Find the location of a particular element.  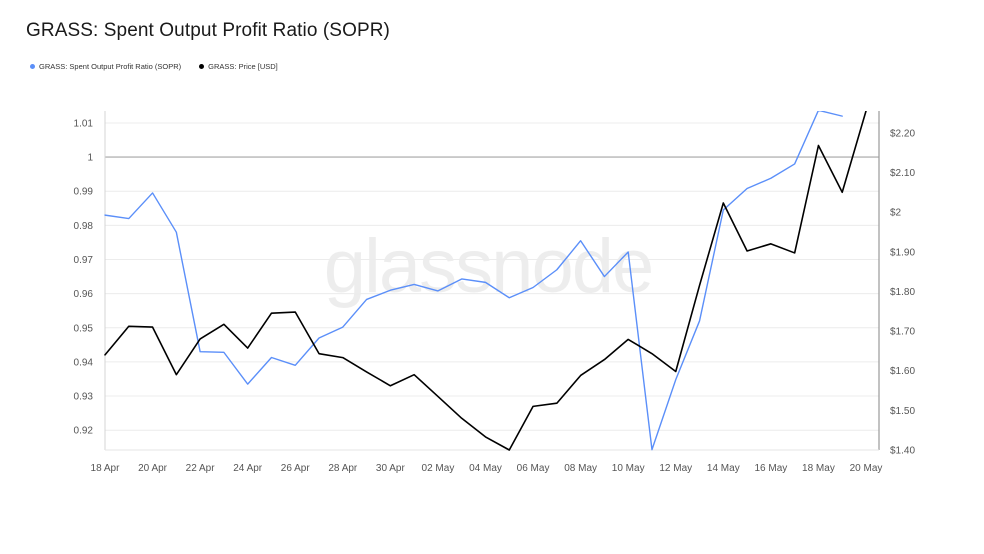

legend-item-sopr: GRASS: Spent Output Profit Ratio (SOPR) is located at coordinates (105, 66).